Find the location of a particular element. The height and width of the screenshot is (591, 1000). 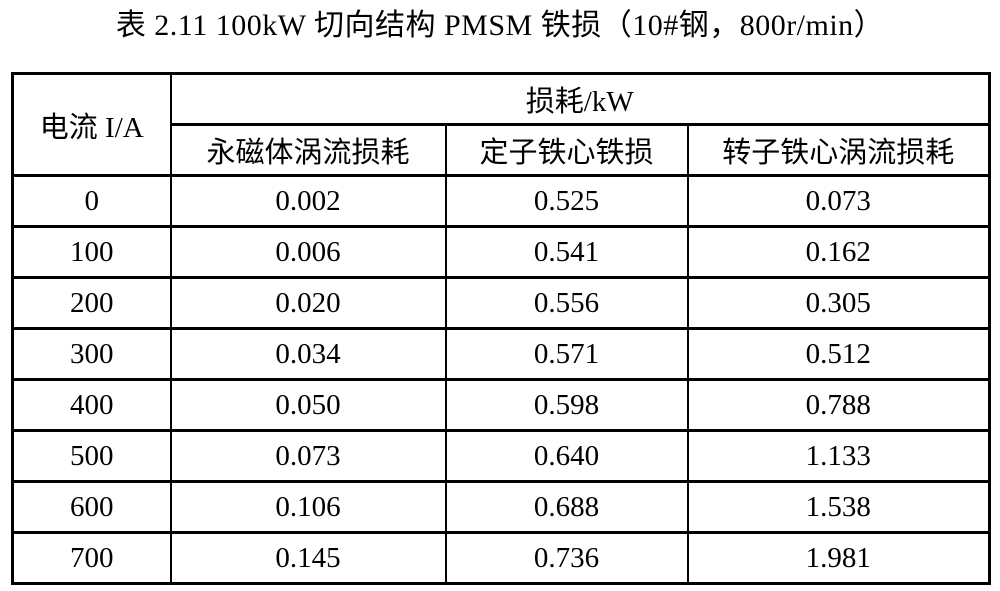

stator-iron-loss-value: 0.640 is located at coordinates (566, 456).